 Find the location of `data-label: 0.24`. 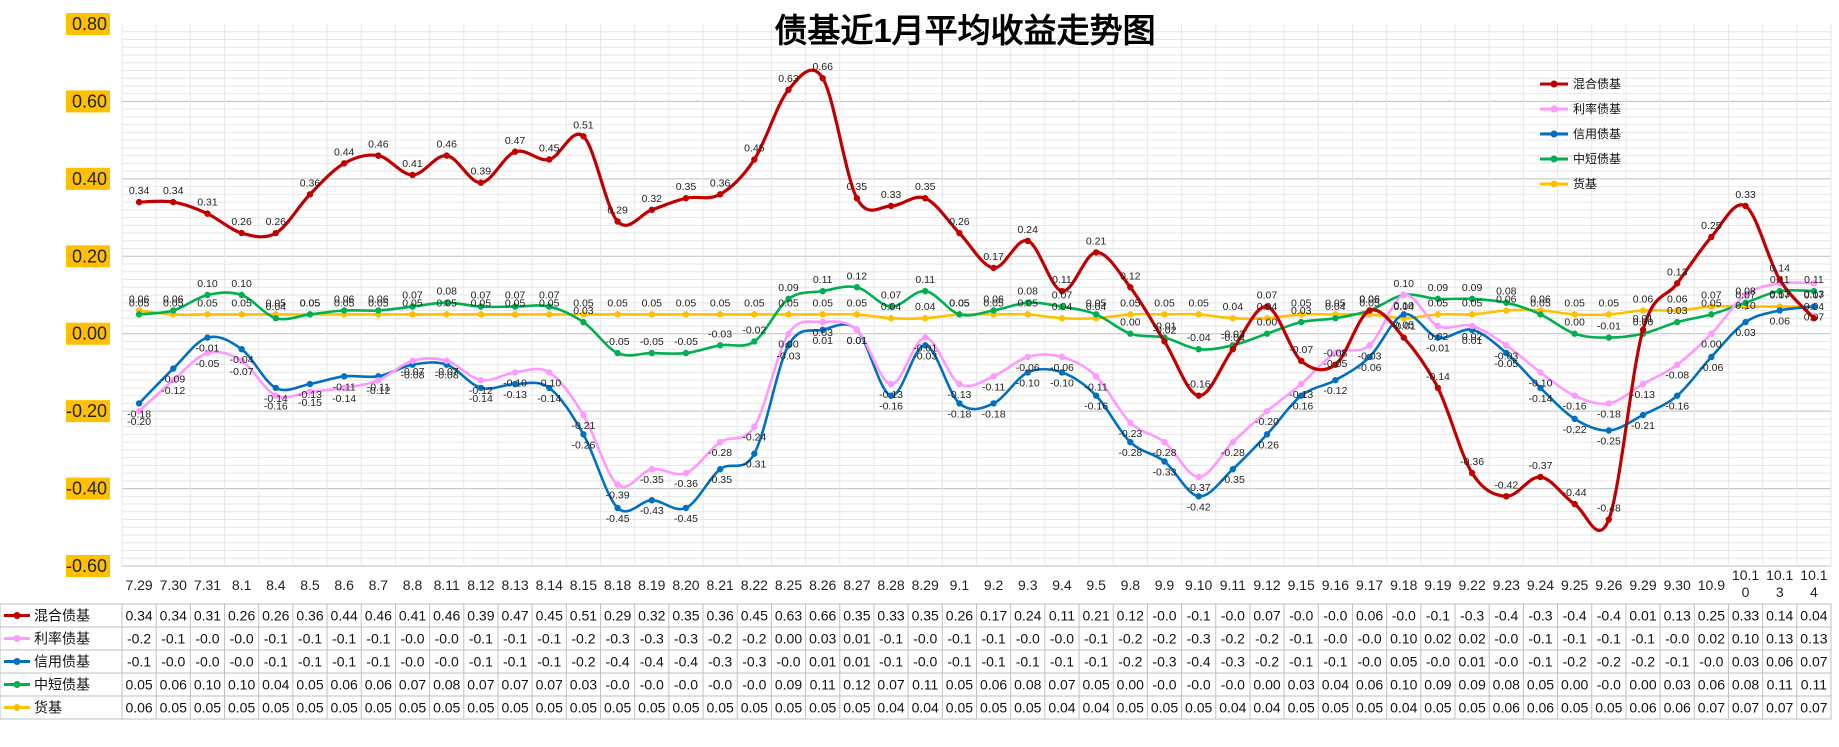

data-label: 0.24 is located at coordinates (1028, 230).